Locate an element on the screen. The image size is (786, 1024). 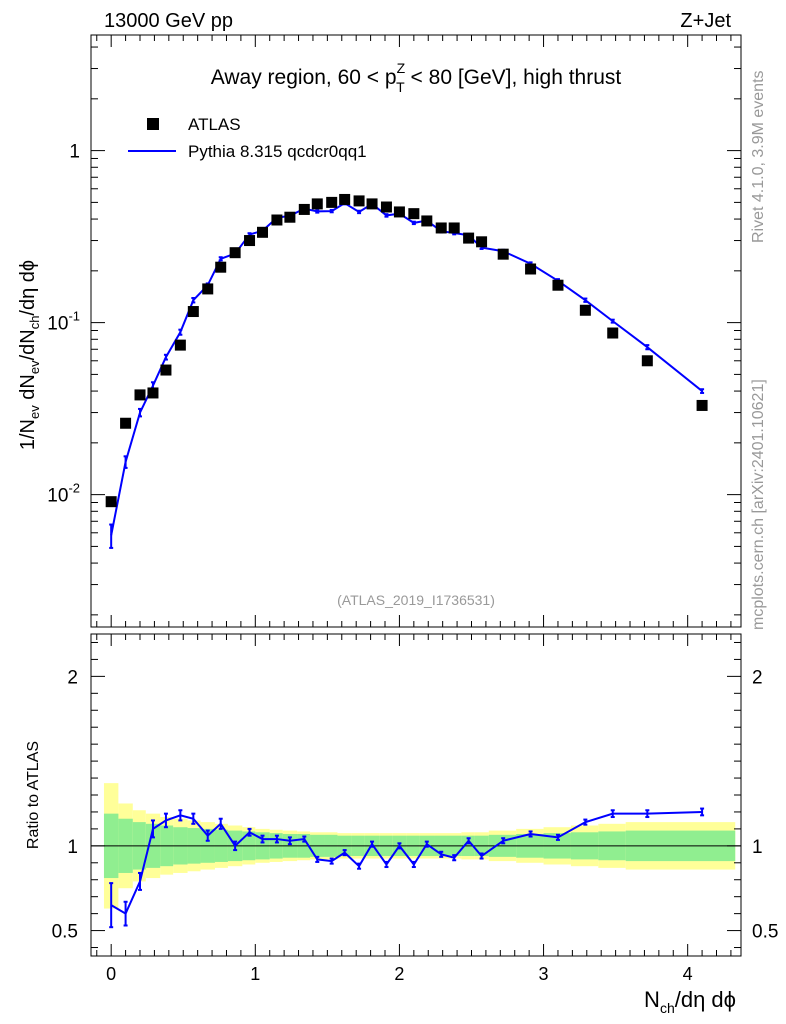
ratio-y-tick-label-right: 1 is located at coordinates (757, 847).